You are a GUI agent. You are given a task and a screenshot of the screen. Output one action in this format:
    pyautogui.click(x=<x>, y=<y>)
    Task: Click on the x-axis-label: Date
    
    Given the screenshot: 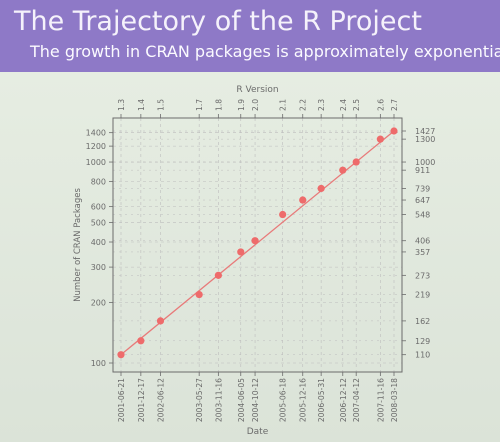 What is the action you would take?
    pyautogui.click(x=258, y=432)
    